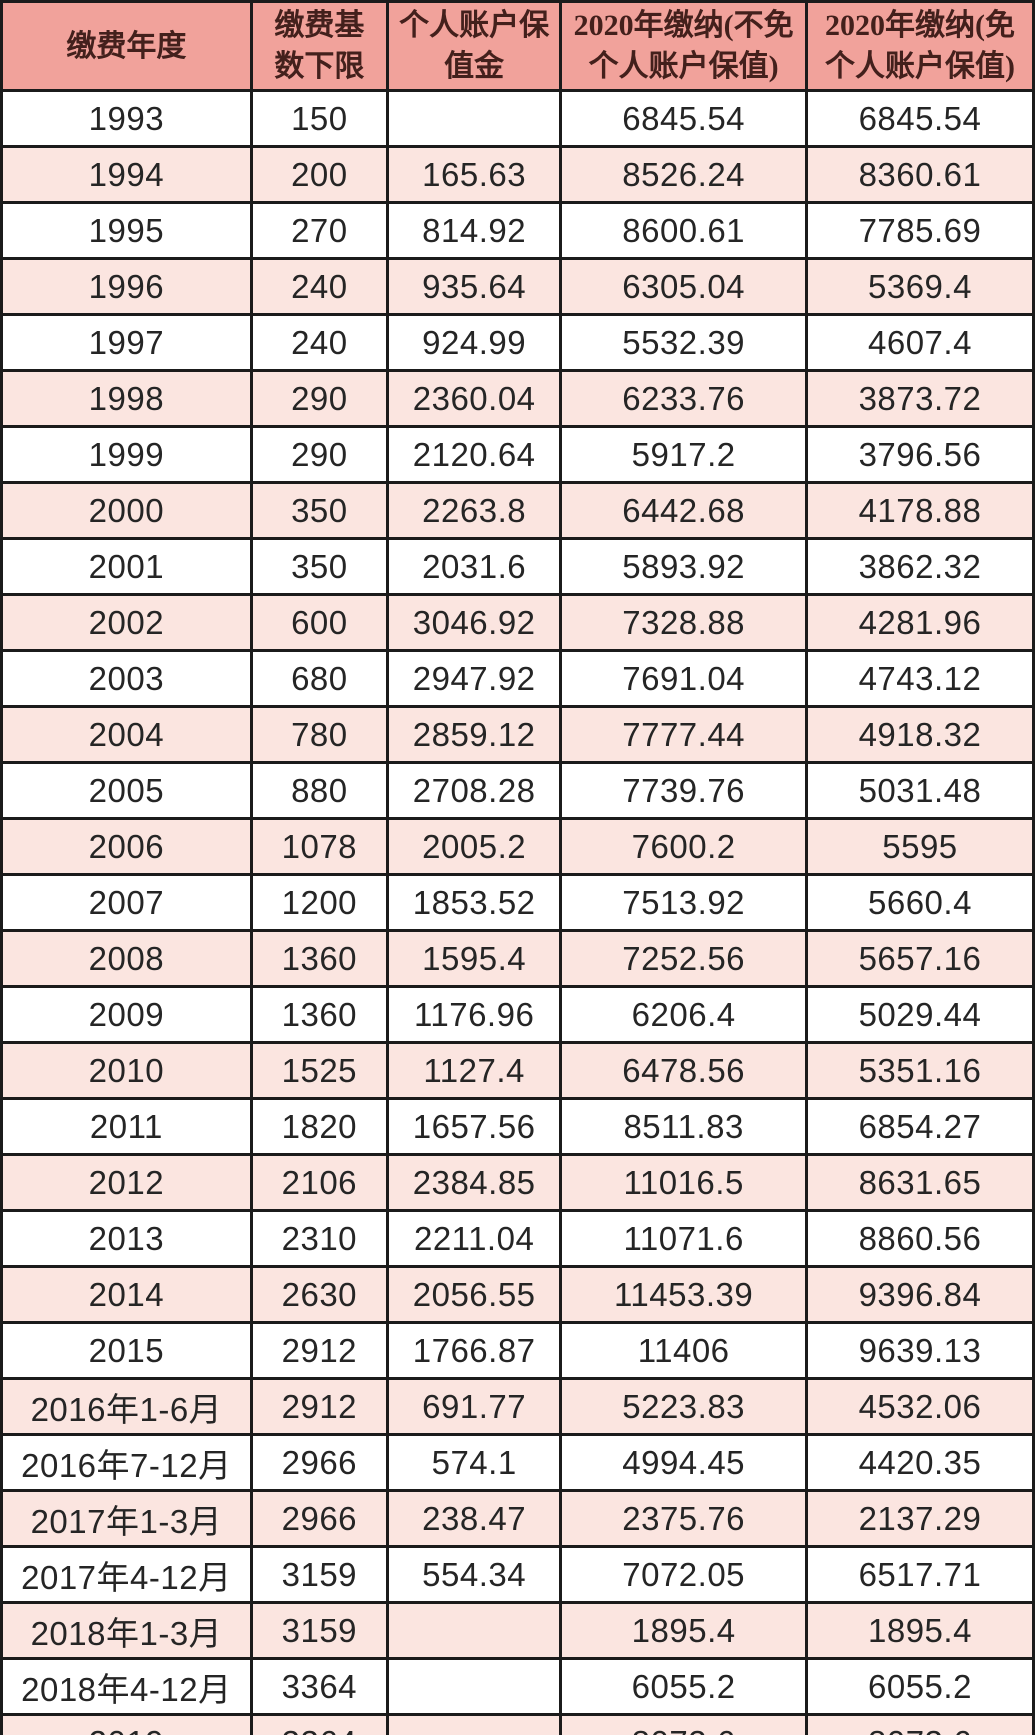  I want to click on cell-base-lower-limit: 290, so click(319, 454).